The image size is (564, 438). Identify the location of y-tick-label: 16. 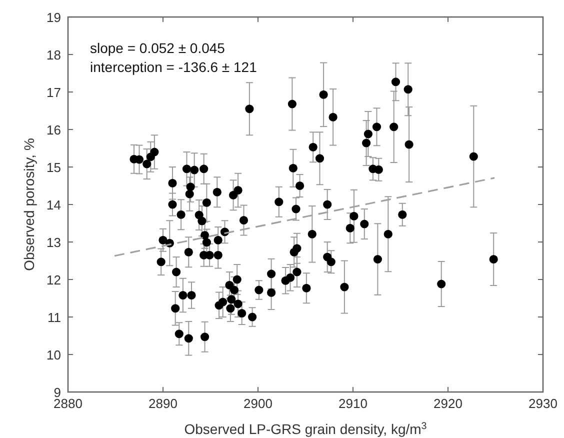
(53, 130).